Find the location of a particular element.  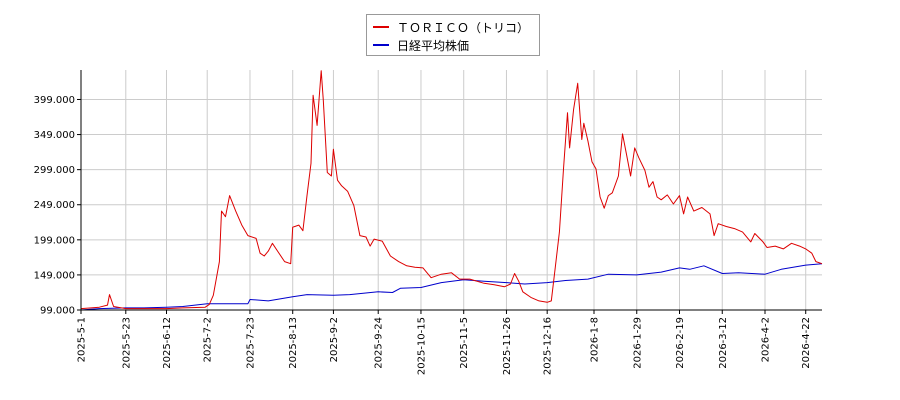

y-tick-label: 399.000 is located at coordinates (54, 100).